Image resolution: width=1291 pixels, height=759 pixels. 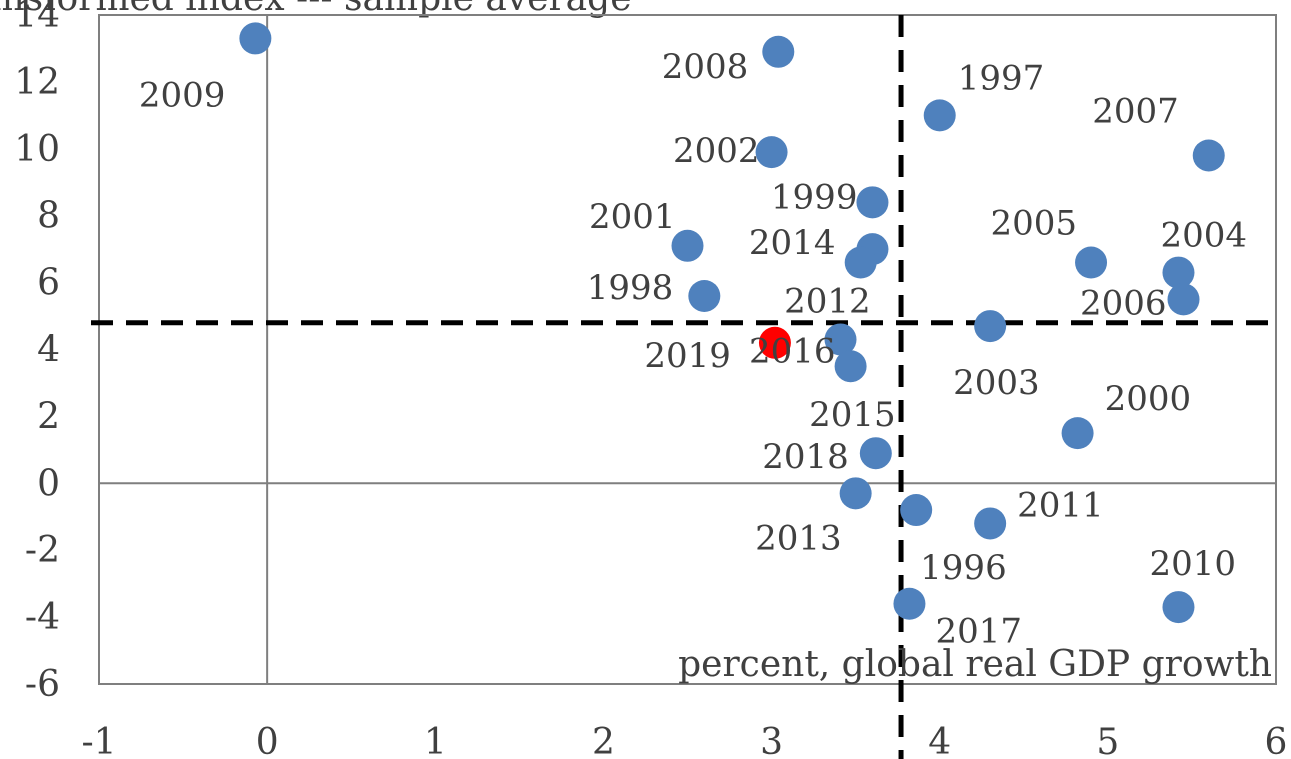 What do you see at coordinates (852, 415) in the screenshot?
I see `point-label-2015: 2015` at bounding box center [852, 415].